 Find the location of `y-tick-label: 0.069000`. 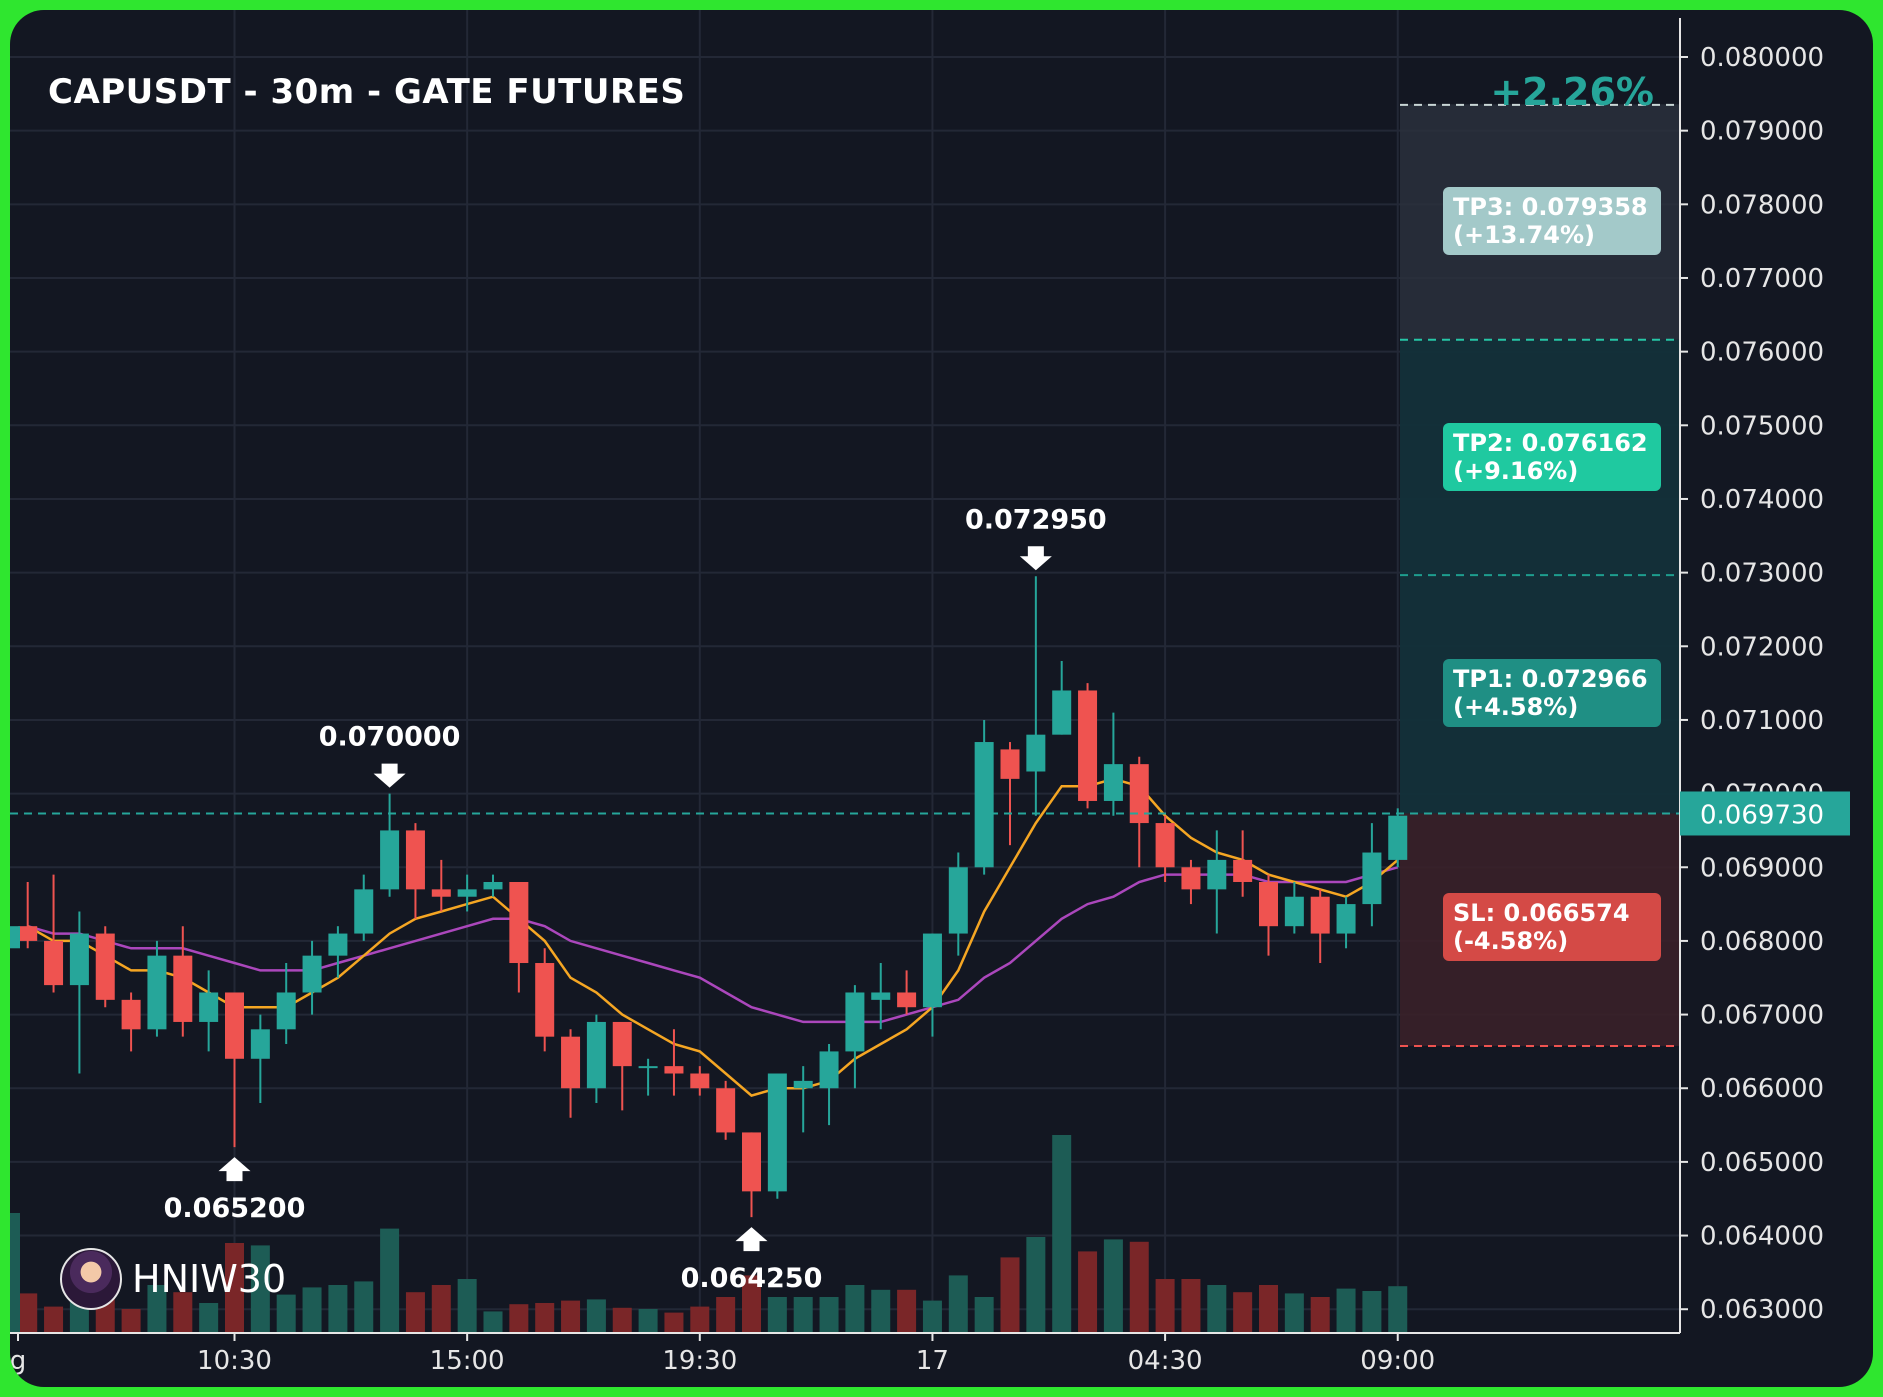

y-tick-label: 0.069000 is located at coordinates (1762, 868).